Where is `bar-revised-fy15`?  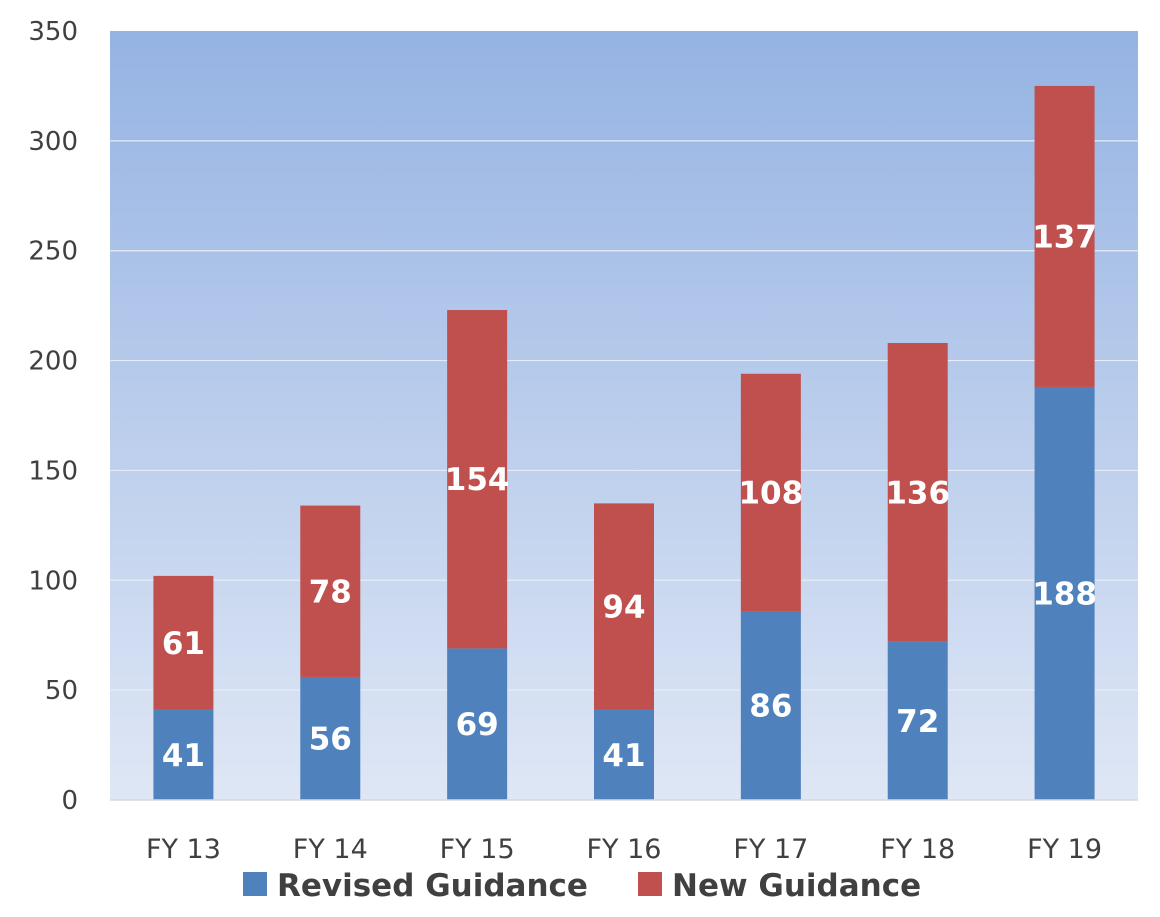
bar-revised-fy15 is located at coordinates (477, 724).